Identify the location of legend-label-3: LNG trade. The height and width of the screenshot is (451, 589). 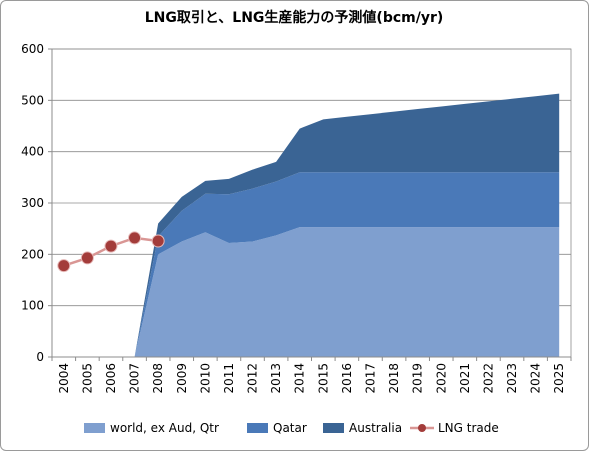
(468, 428).